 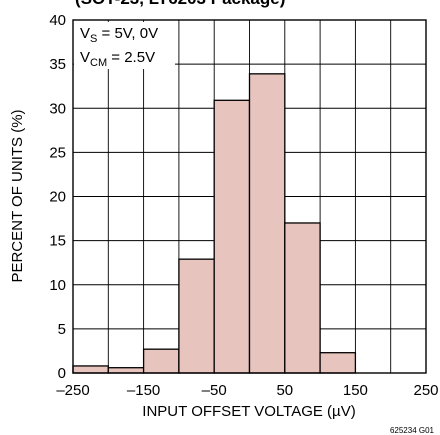 I want to click on y-tick-label: 35, so click(x=57, y=64).